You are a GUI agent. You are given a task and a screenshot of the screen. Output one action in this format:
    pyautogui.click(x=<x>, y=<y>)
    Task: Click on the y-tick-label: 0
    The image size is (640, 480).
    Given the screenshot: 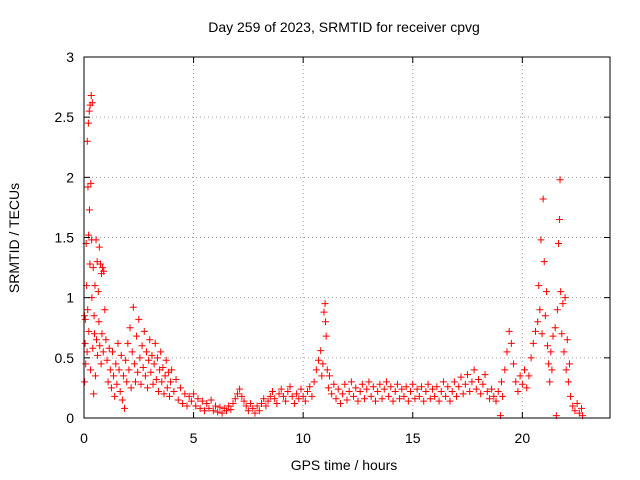 What is the action you would take?
    pyautogui.click(x=70, y=418)
    